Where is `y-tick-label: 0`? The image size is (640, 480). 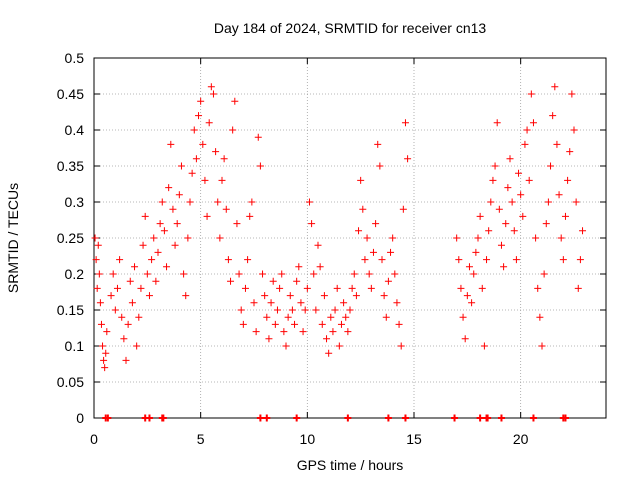 y-tick-label: 0 is located at coordinates (80, 418).